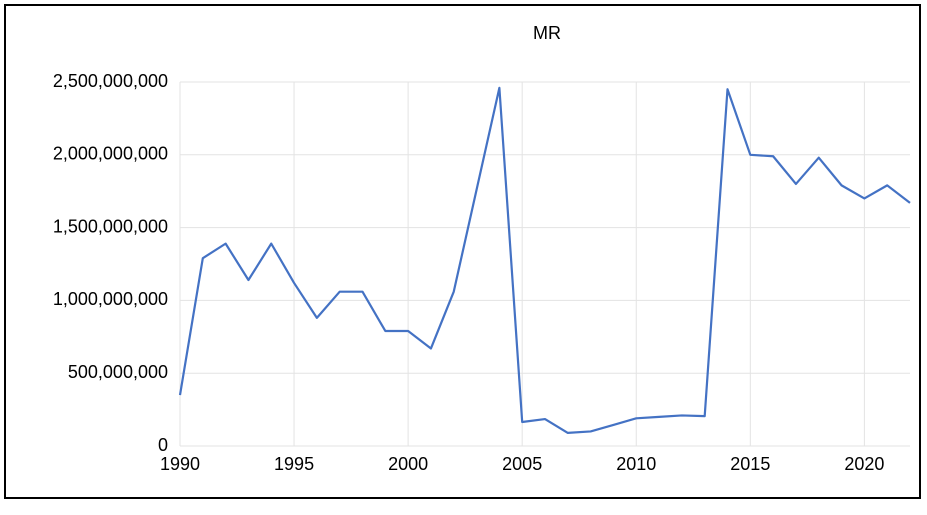 This screenshot has height=515, width=927. What do you see at coordinates (750, 464) in the screenshot?
I see `x-tick-label: 2015` at bounding box center [750, 464].